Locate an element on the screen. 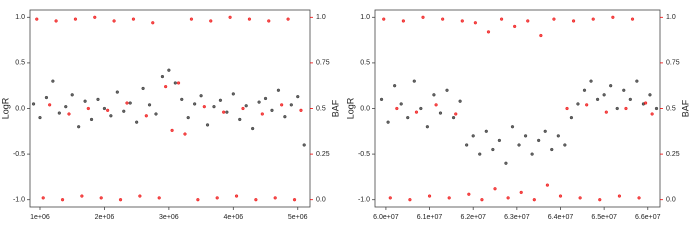 The image size is (690, 240). y2-axis-label: BAF is located at coordinates (335, 108).